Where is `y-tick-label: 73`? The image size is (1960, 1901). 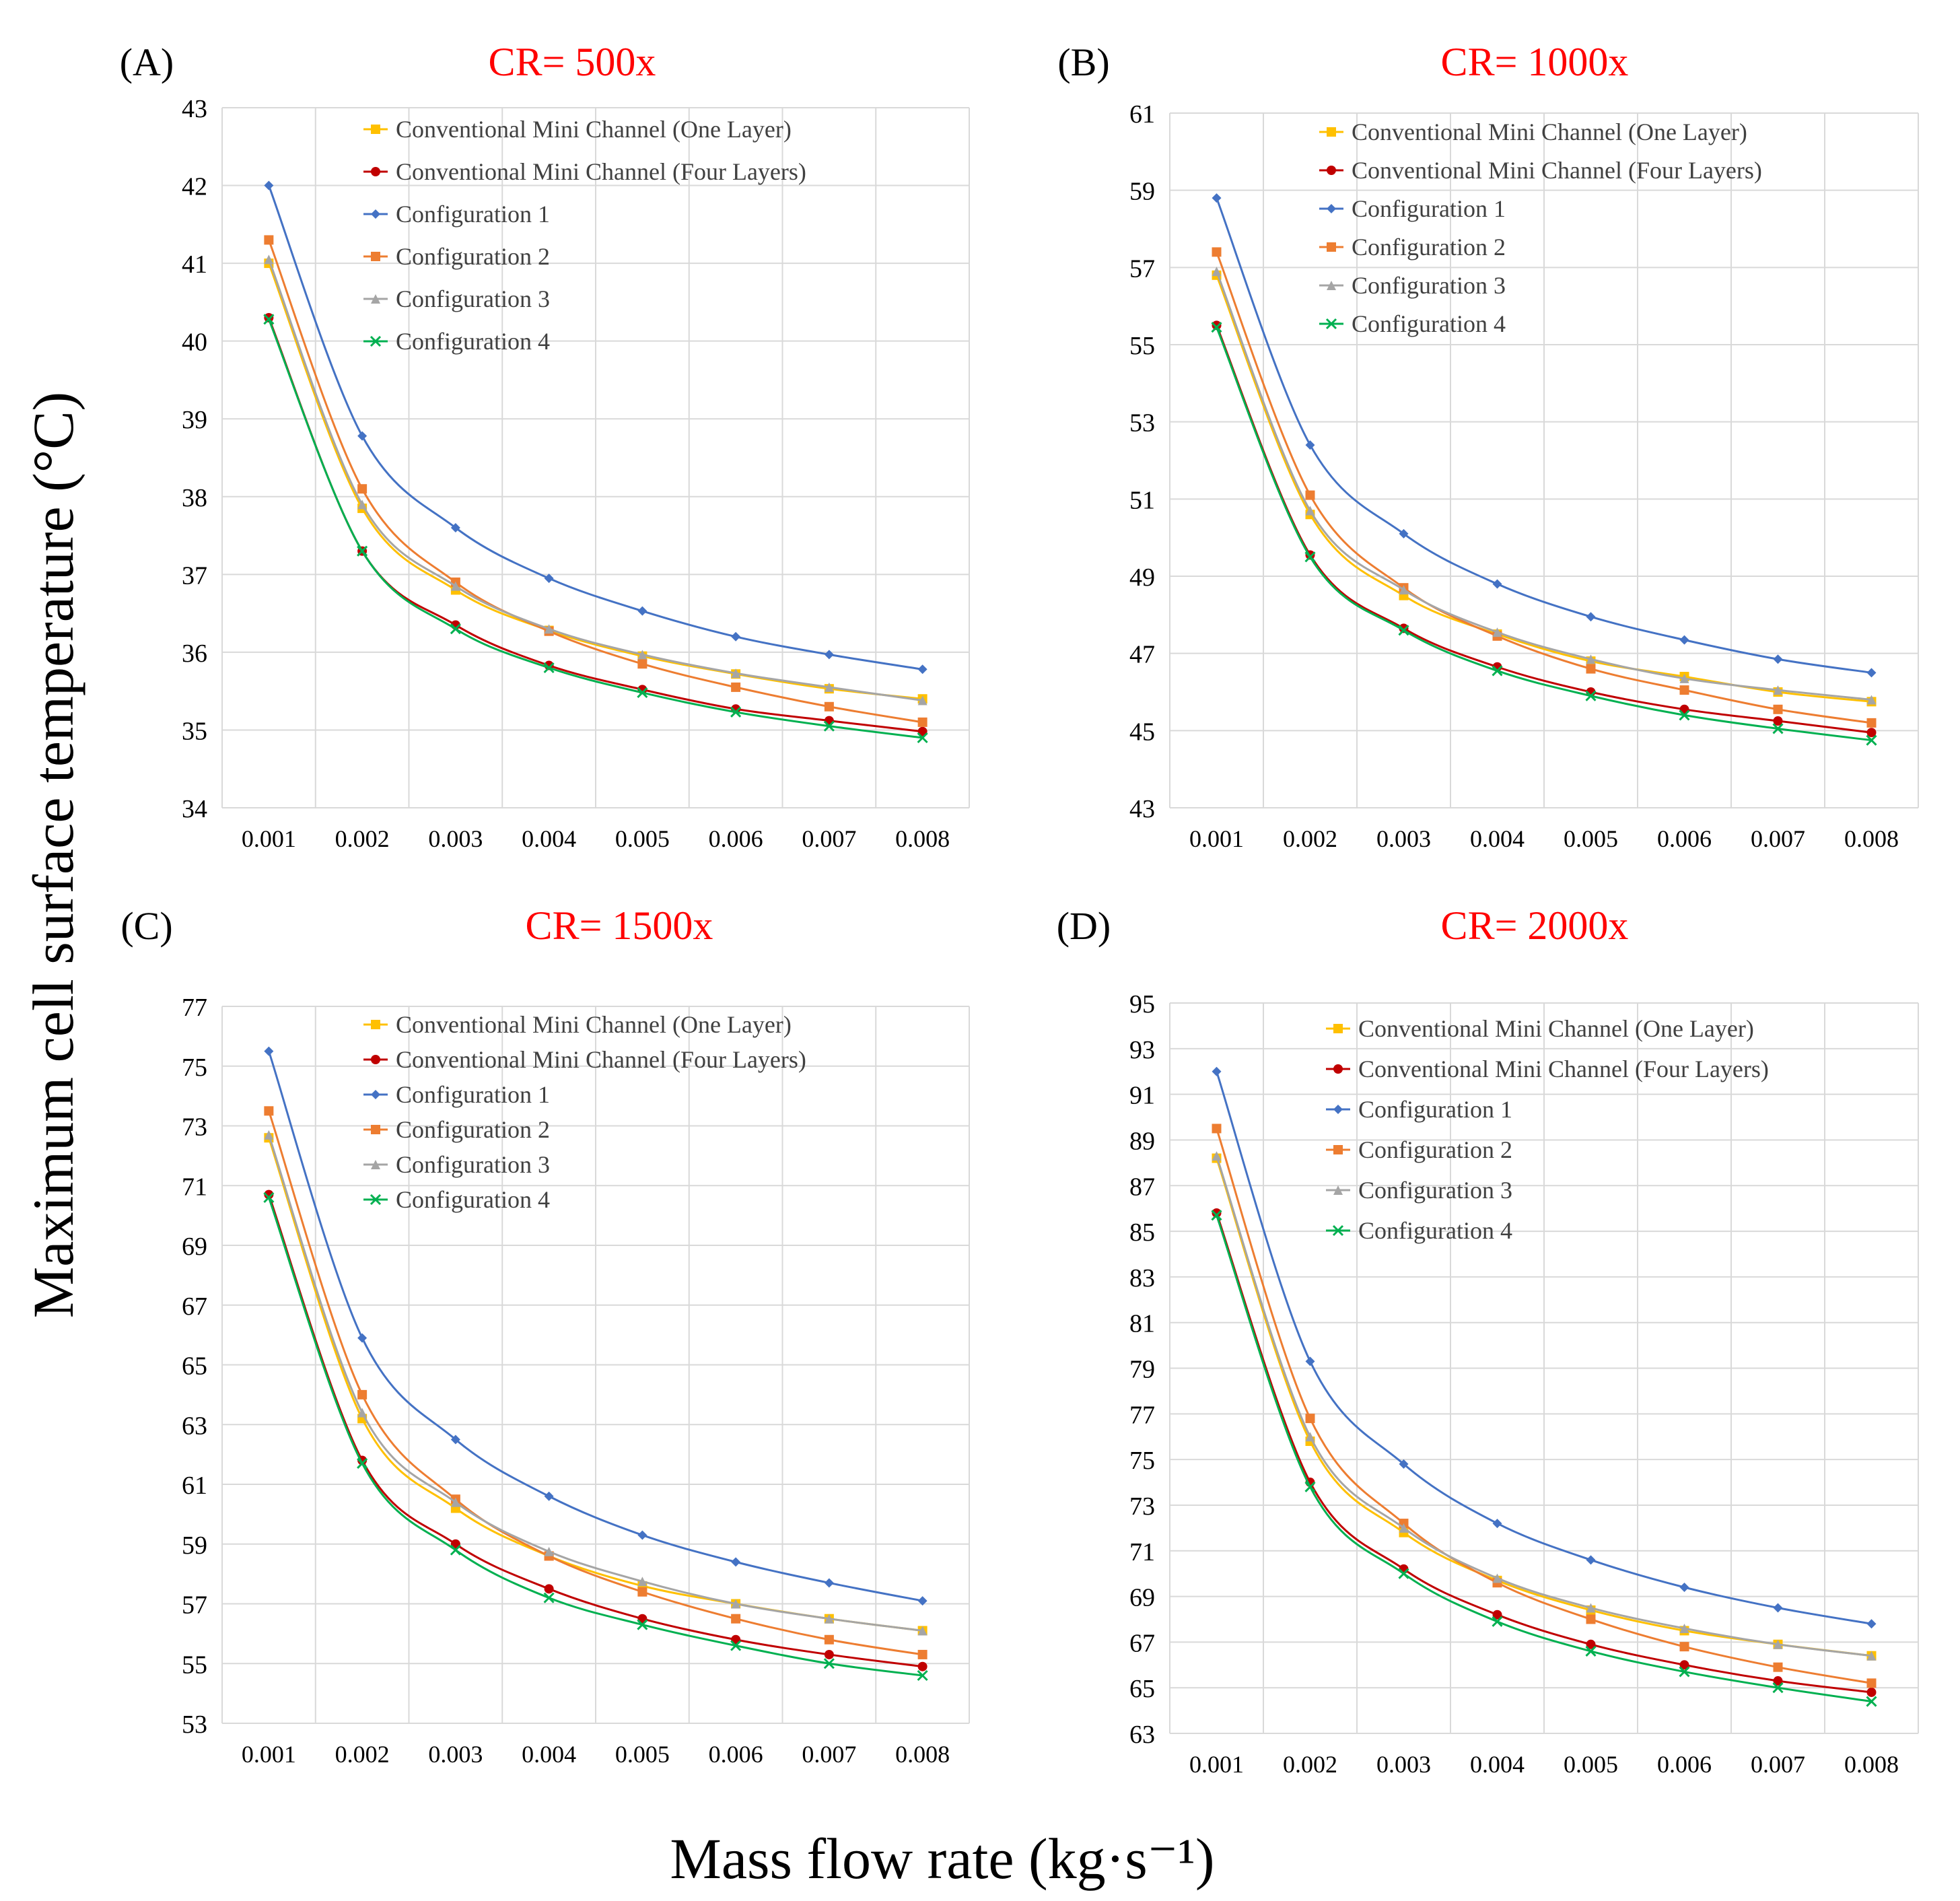 y-tick-label: 73 is located at coordinates (1142, 1506).